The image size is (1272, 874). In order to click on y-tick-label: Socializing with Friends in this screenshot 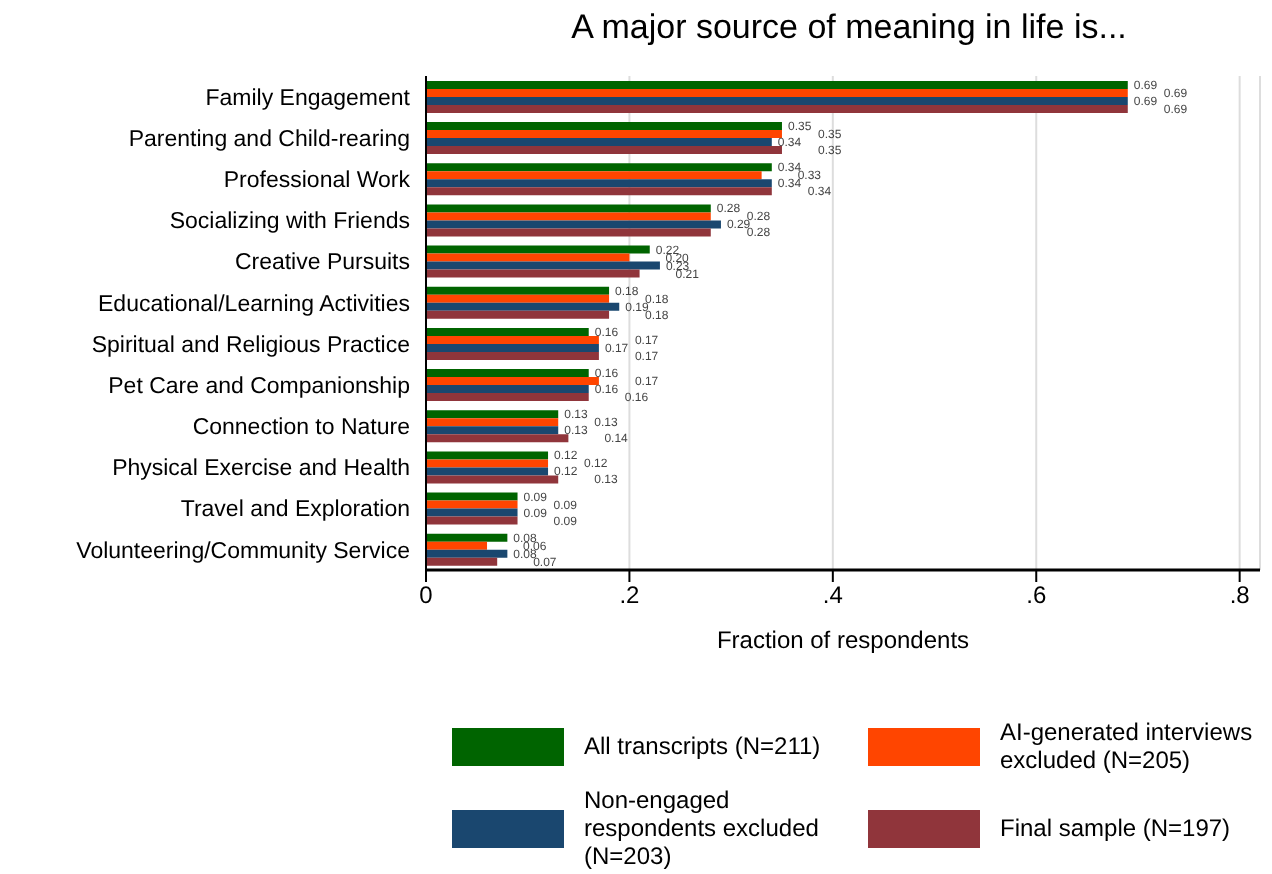, I will do `click(290, 222)`.